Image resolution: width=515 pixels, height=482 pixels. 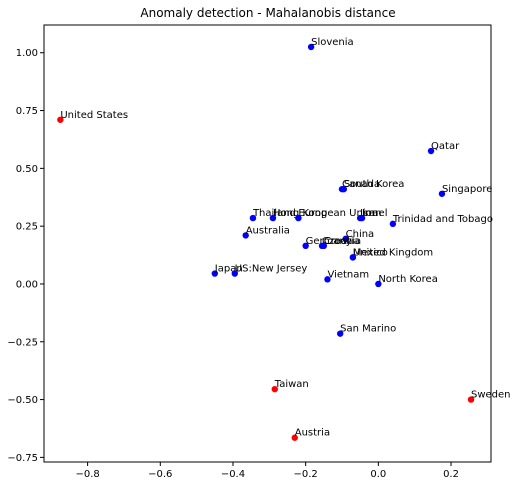 What do you see at coordinates (271, 269) in the screenshot?
I see `point-label: US:New Jersey` at bounding box center [271, 269].